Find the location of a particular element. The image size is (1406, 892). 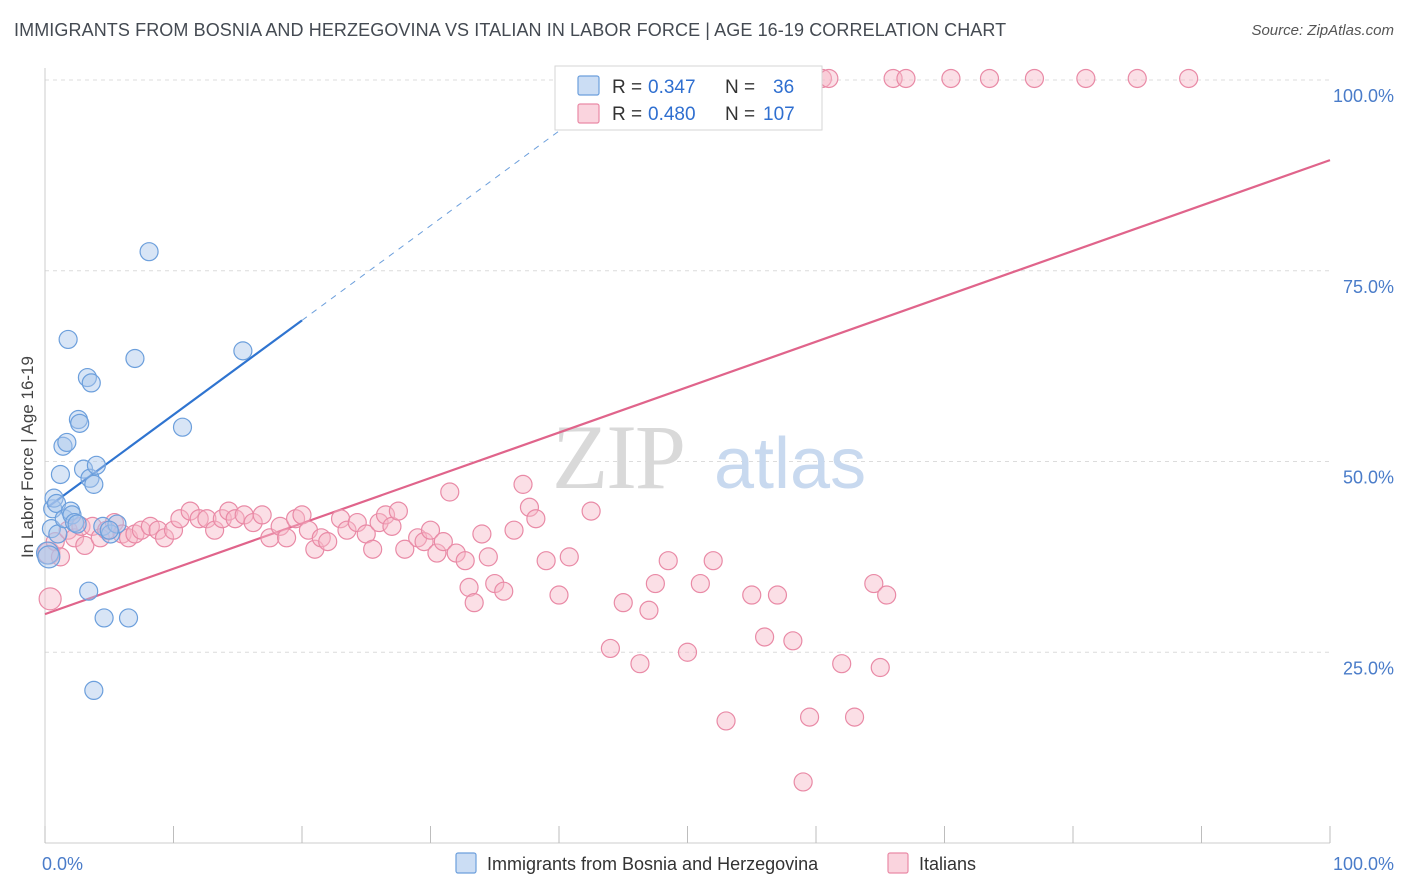

legend-top: R = 0.347 N = 36 R = 0.480 N = 107 is located at coordinates (688, 98).